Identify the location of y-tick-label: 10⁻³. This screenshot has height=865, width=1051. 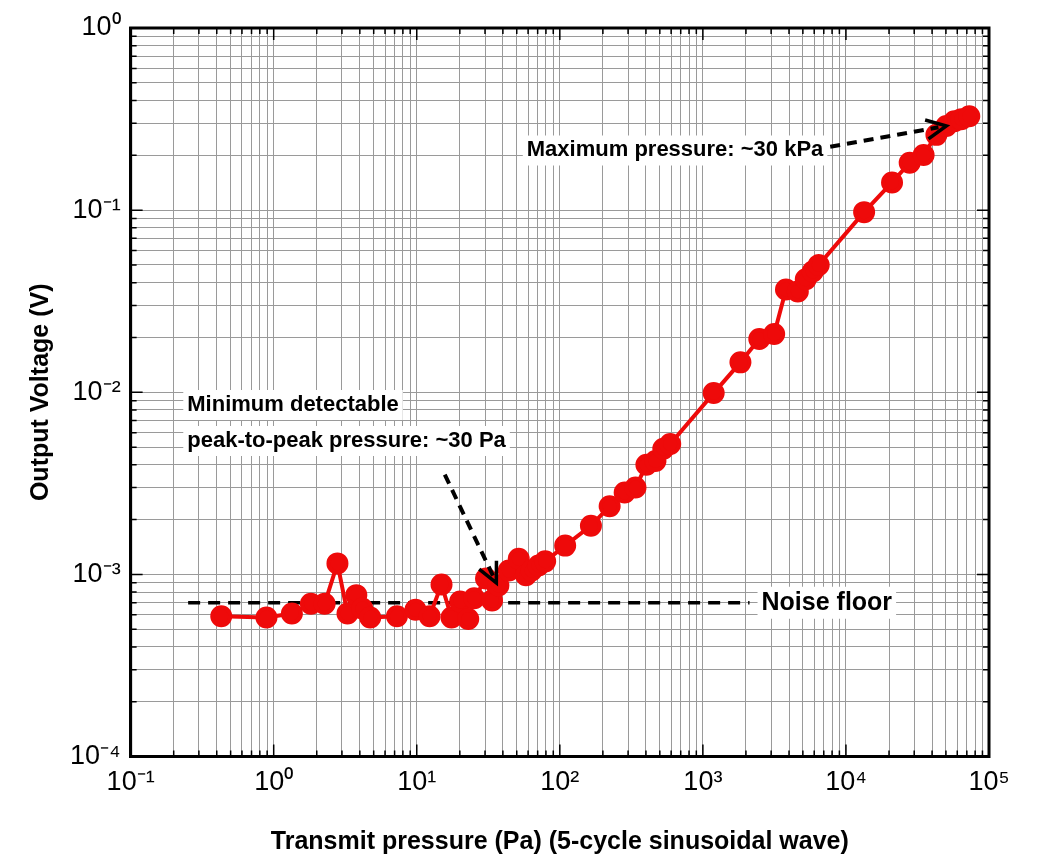
(96, 572).